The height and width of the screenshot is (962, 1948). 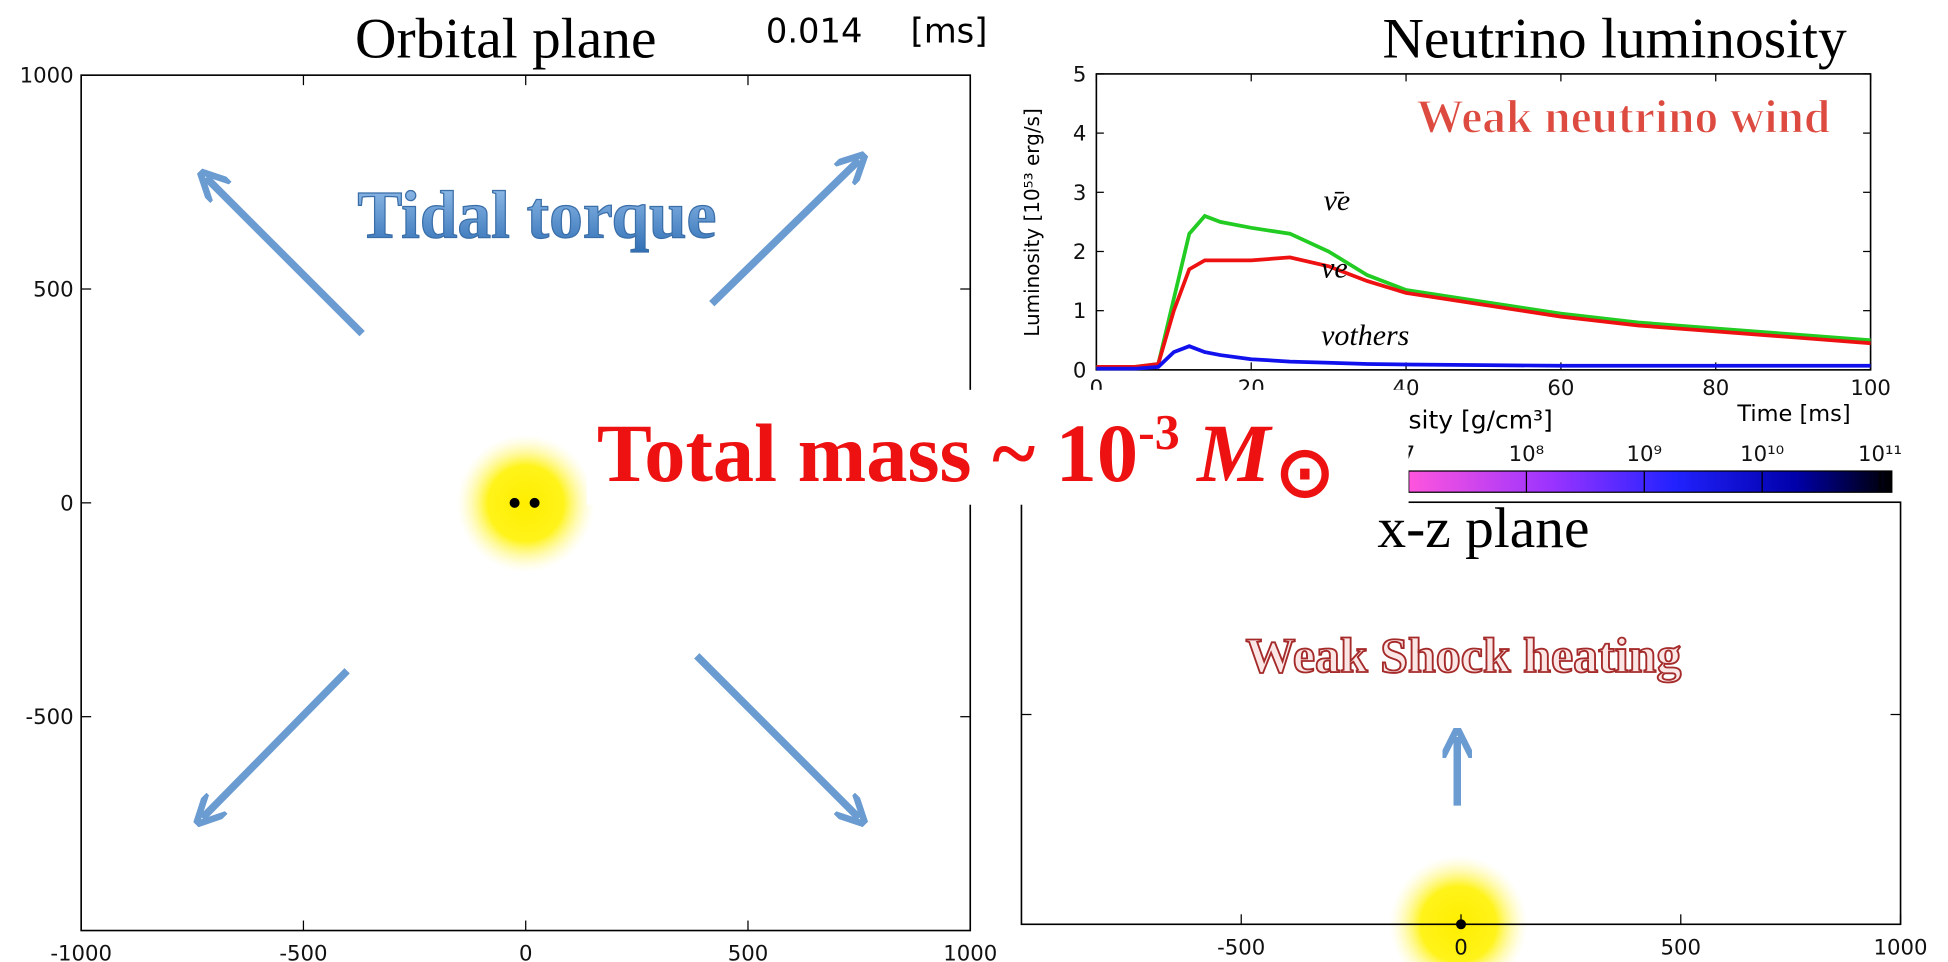 I want to click on y-axis-label: Luminosity [10⁵³ erg/s], so click(x=1032, y=222).